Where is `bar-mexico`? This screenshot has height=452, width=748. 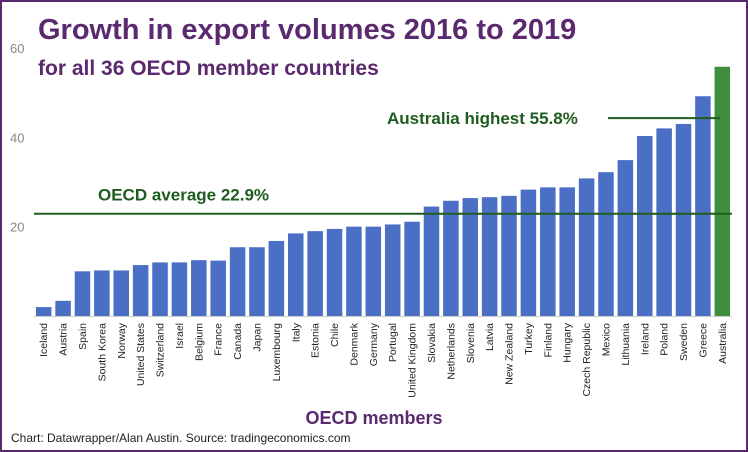
bar-mexico is located at coordinates (606, 244).